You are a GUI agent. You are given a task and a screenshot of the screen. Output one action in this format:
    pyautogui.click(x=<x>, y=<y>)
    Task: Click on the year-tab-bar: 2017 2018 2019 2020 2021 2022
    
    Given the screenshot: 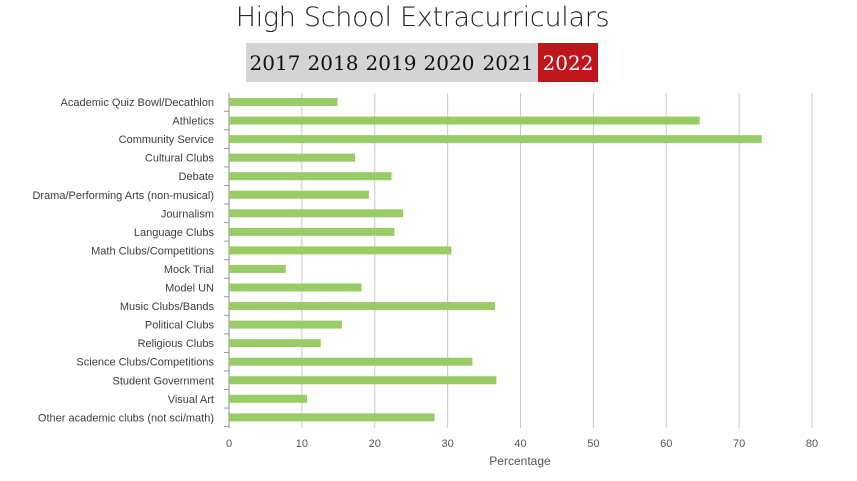 What is the action you would take?
    pyautogui.click(x=422, y=62)
    